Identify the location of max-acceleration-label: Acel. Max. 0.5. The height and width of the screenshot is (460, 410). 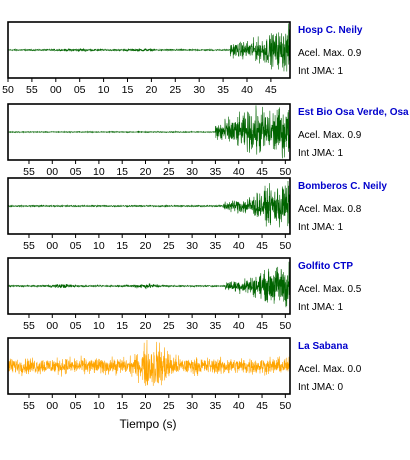
(330, 289).